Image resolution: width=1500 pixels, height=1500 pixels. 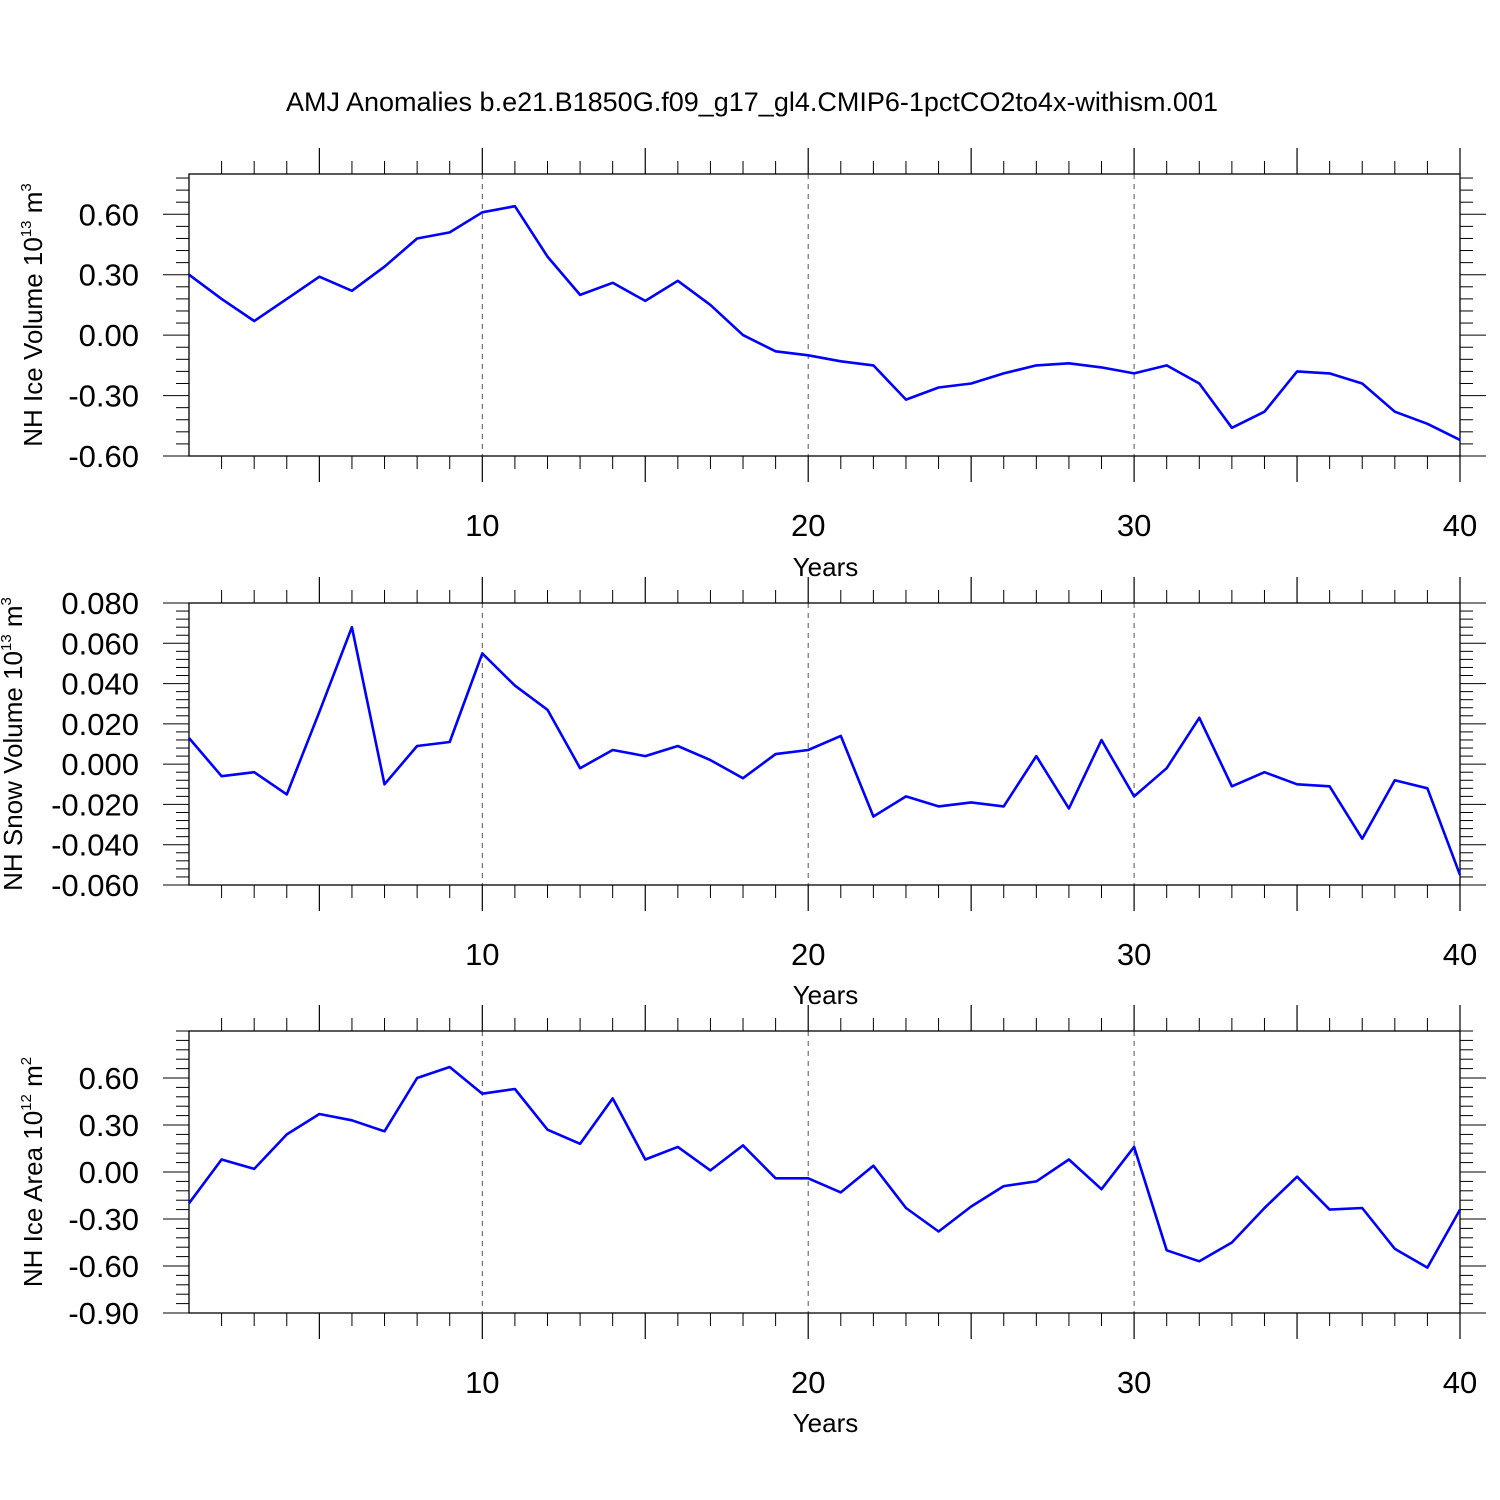 I want to click on y-axis-label-superscript: 2, so click(x=26, y=1061).